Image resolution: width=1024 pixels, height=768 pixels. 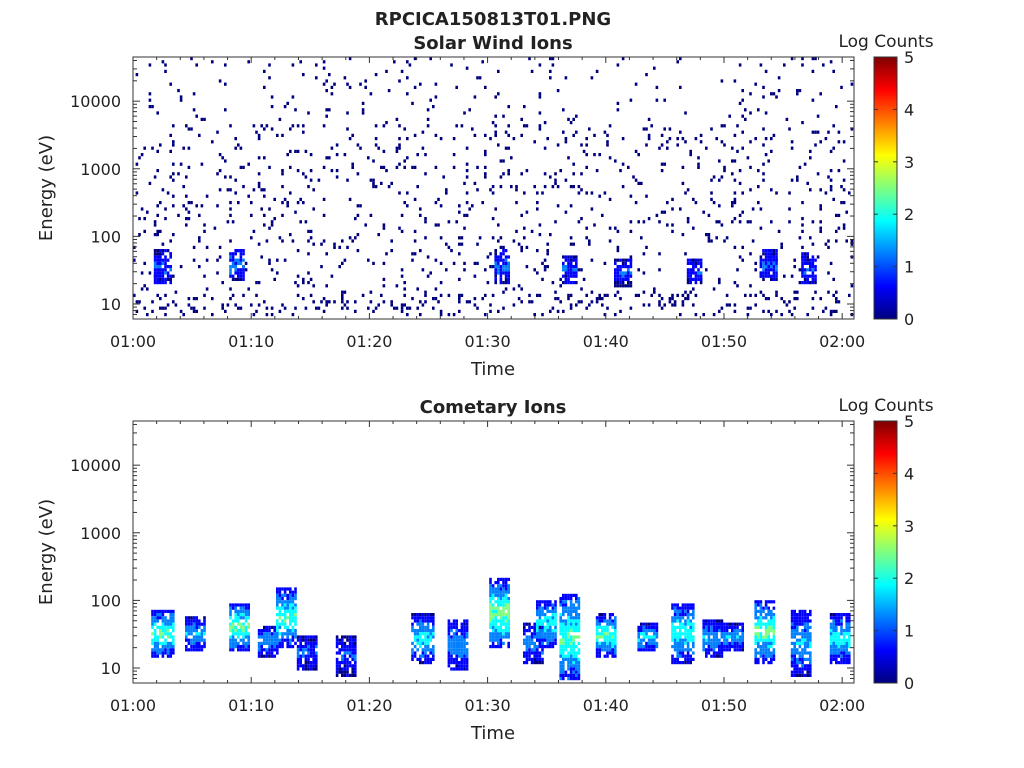 I want to click on heatmap-cells, so click(x=501, y=629).